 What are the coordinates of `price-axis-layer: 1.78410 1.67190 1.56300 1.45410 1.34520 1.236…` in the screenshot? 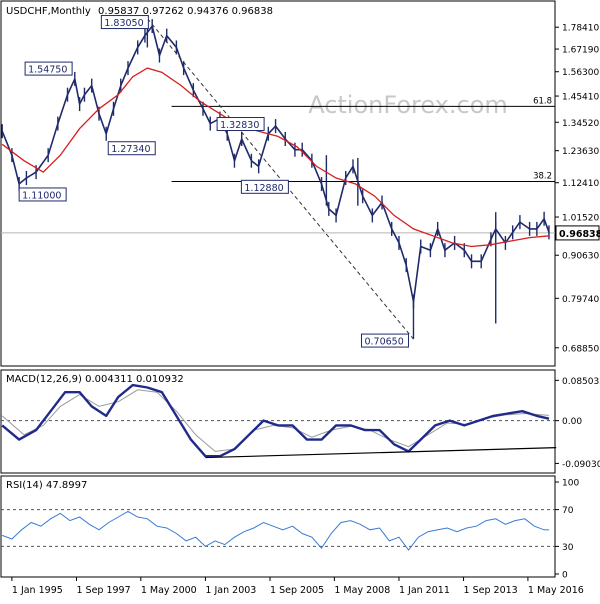 It's located at (577, 189).